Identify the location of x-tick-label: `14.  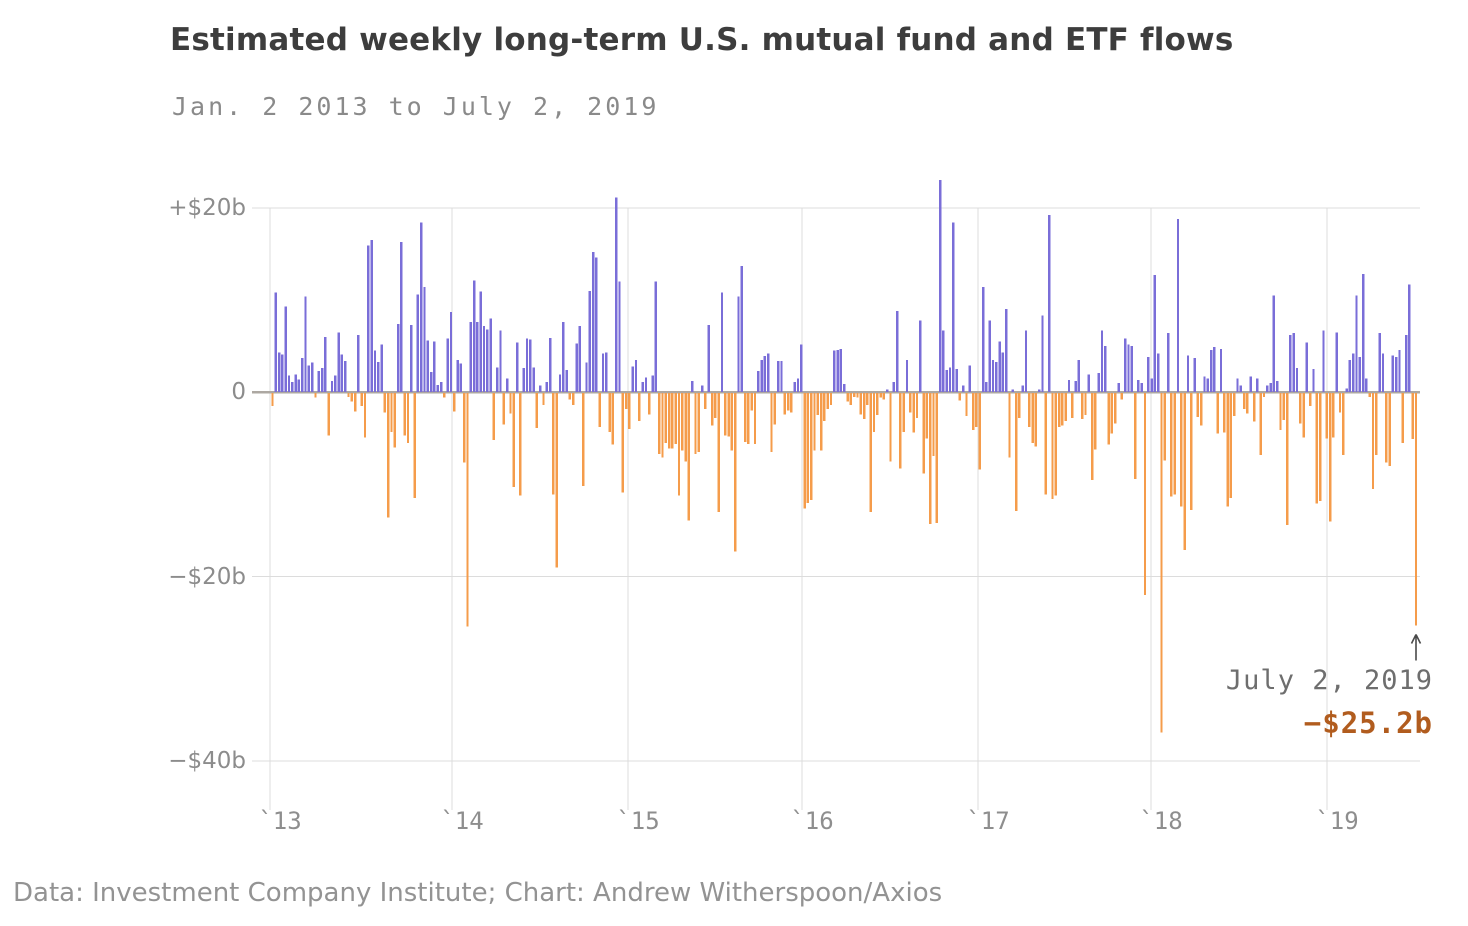
(462, 821).